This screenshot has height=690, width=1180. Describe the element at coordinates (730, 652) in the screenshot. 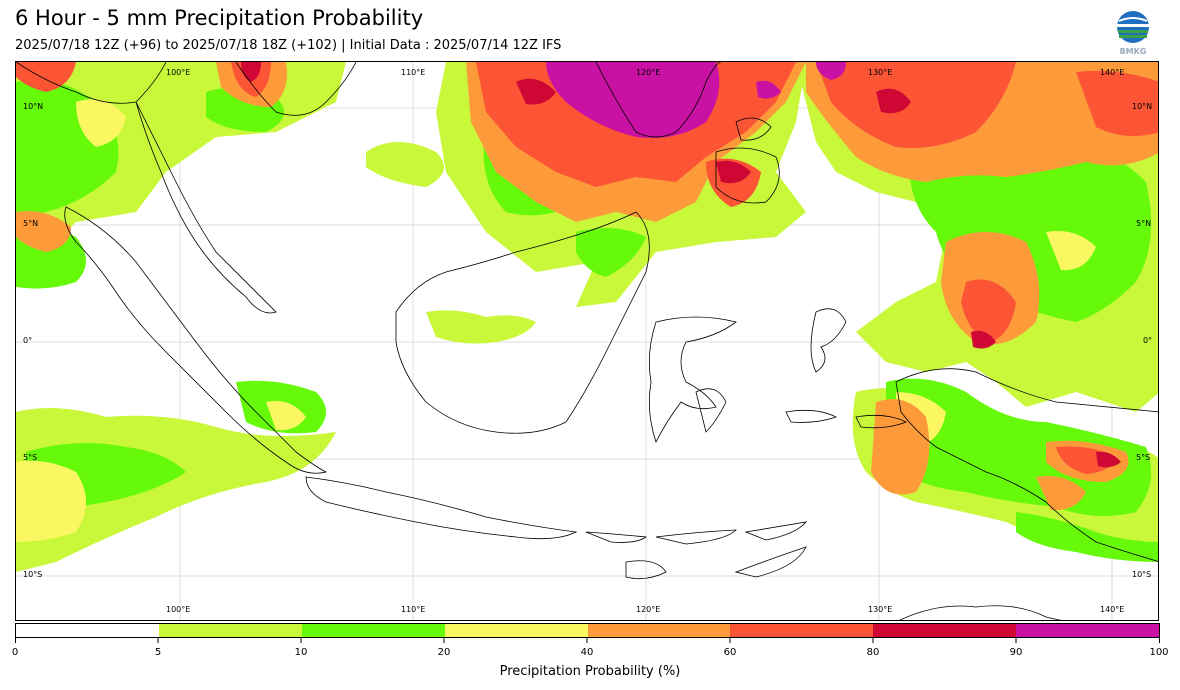

I see `colorbar-tick-60: 60` at that location.